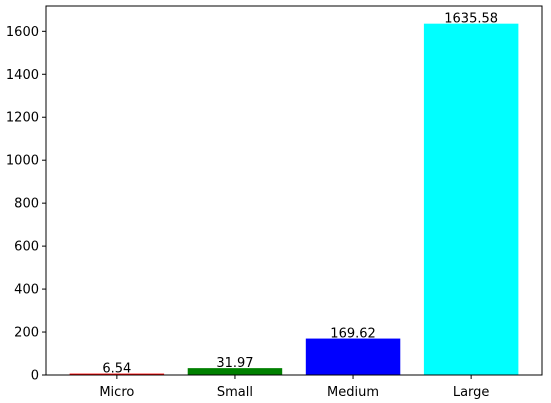  Describe the element at coordinates (22, 118) in the screenshot. I see `y-tick-label: 1200` at that location.